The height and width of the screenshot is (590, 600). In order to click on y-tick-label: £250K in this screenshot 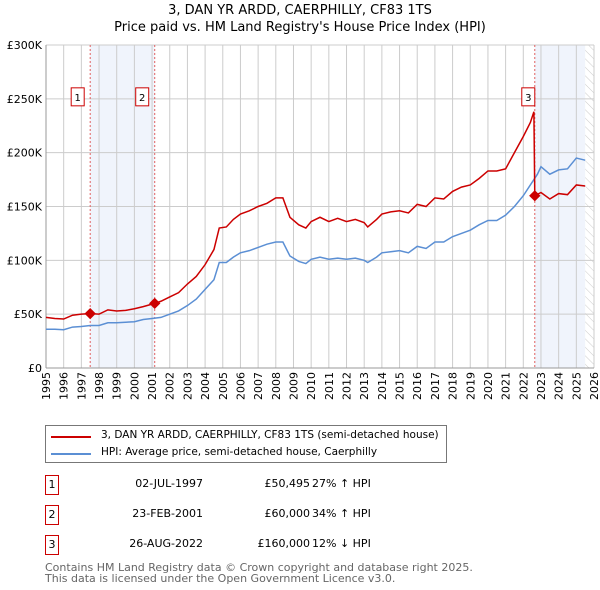, I will do `click(25, 99)`.